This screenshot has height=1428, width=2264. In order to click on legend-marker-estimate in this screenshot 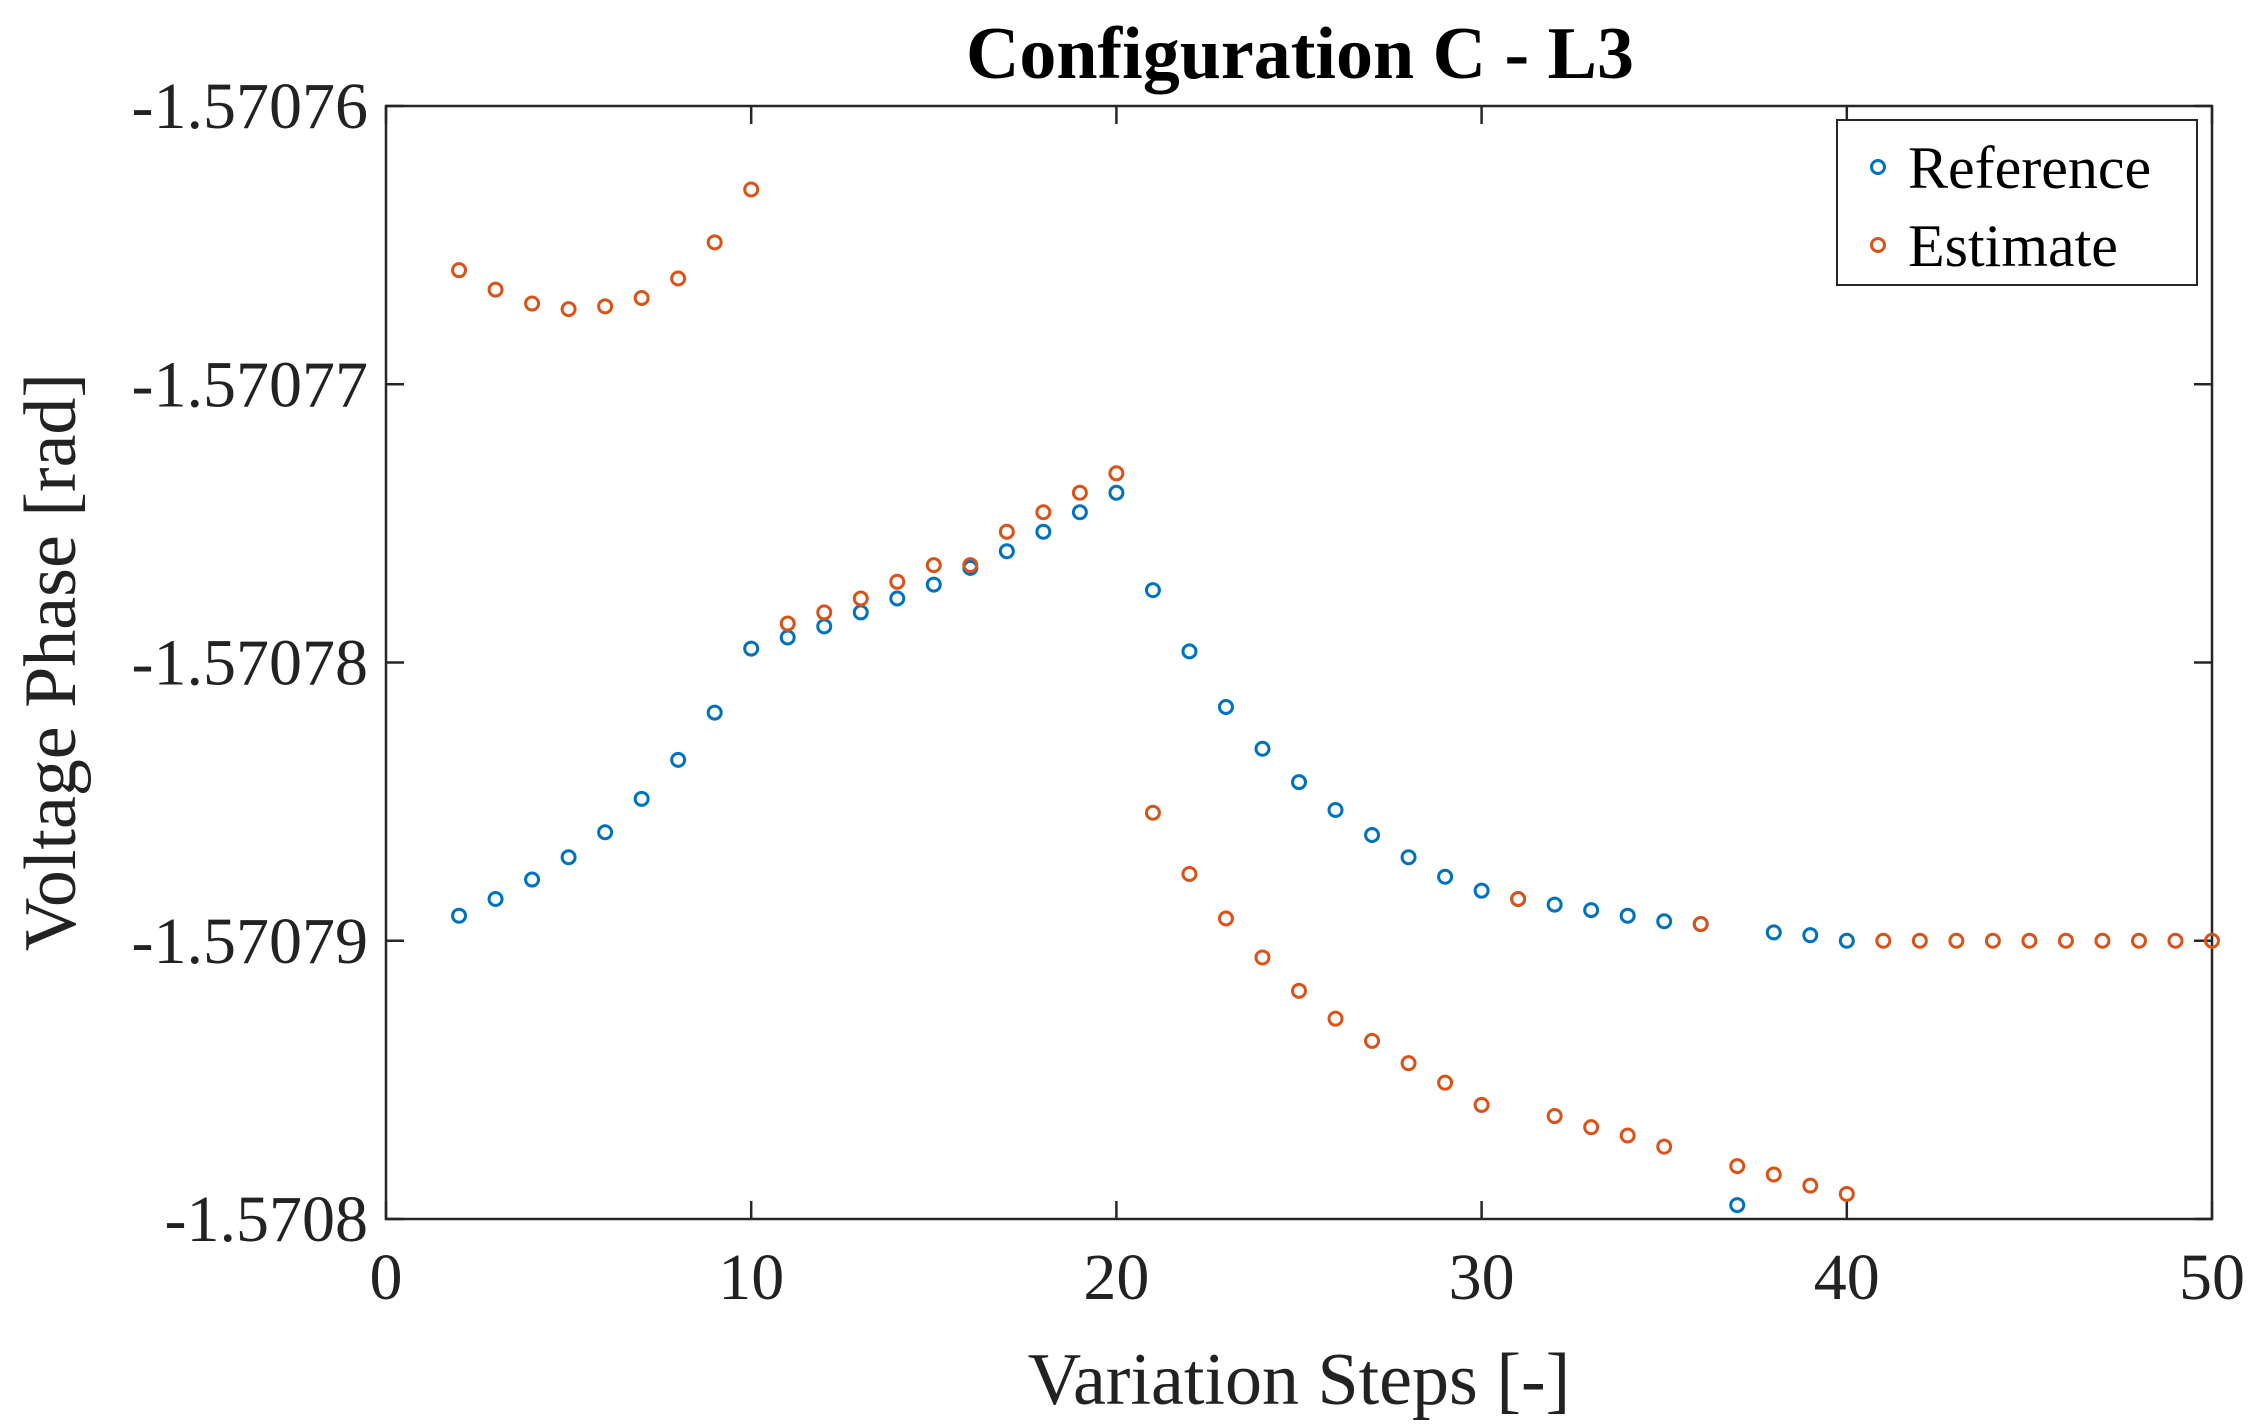, I will do `click(1878, 245)`.